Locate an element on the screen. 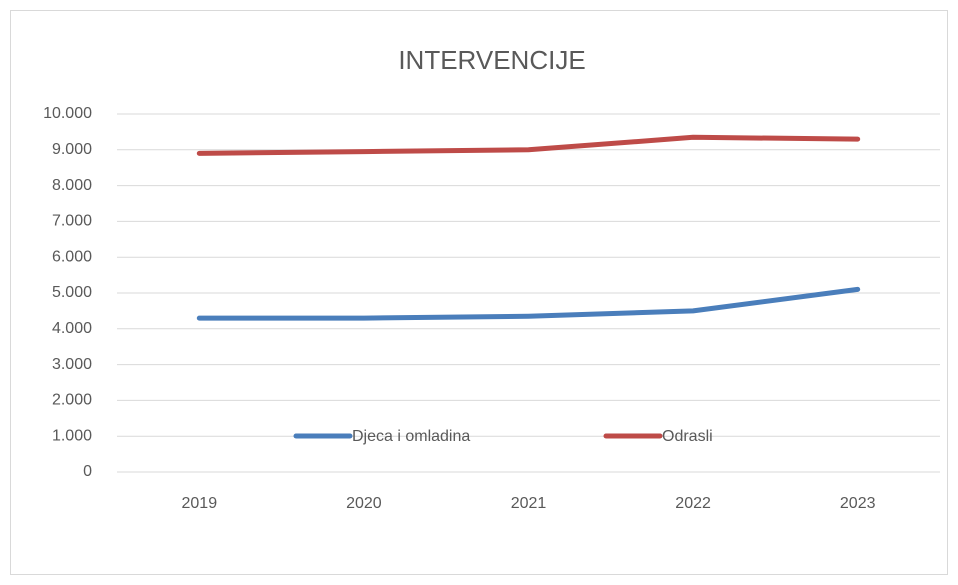 The image size is (958, 585). y-tick-label: 4.000 is located at coordinates (72, 328).